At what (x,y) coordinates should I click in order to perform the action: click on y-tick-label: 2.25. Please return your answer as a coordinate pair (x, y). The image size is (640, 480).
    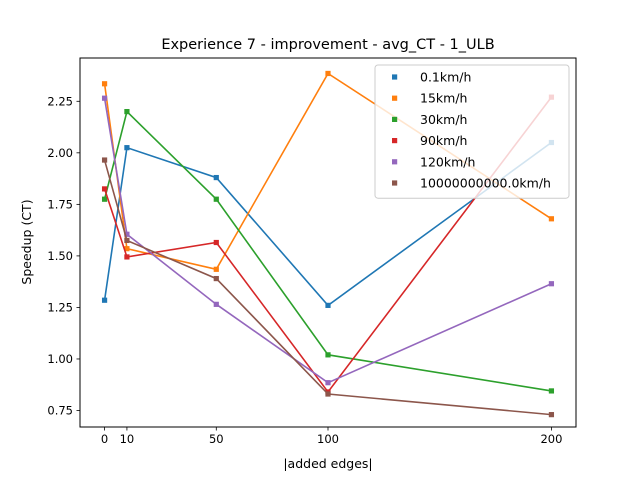
    Looking at the image, I should click on (60, 101).